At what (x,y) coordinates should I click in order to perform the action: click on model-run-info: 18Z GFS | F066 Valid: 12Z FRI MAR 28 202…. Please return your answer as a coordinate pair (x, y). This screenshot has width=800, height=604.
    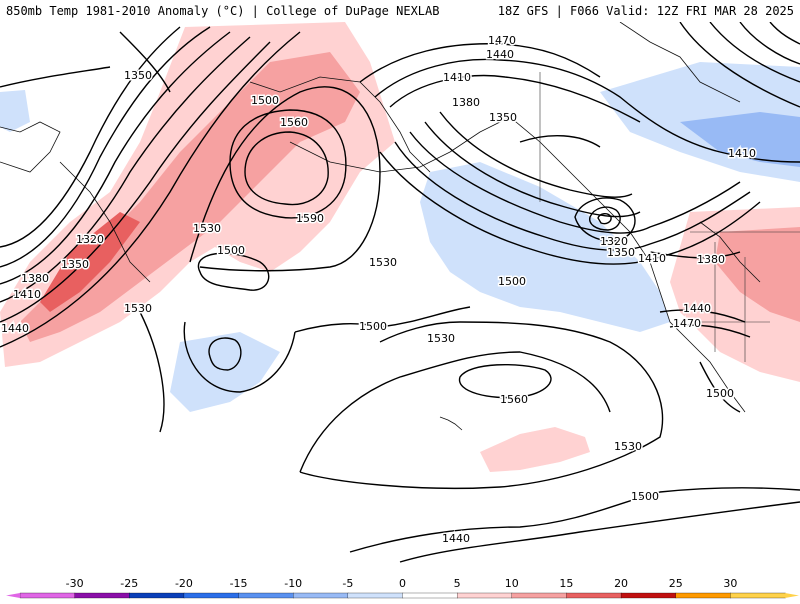
    Looking at the image, I should click on (645, 11).